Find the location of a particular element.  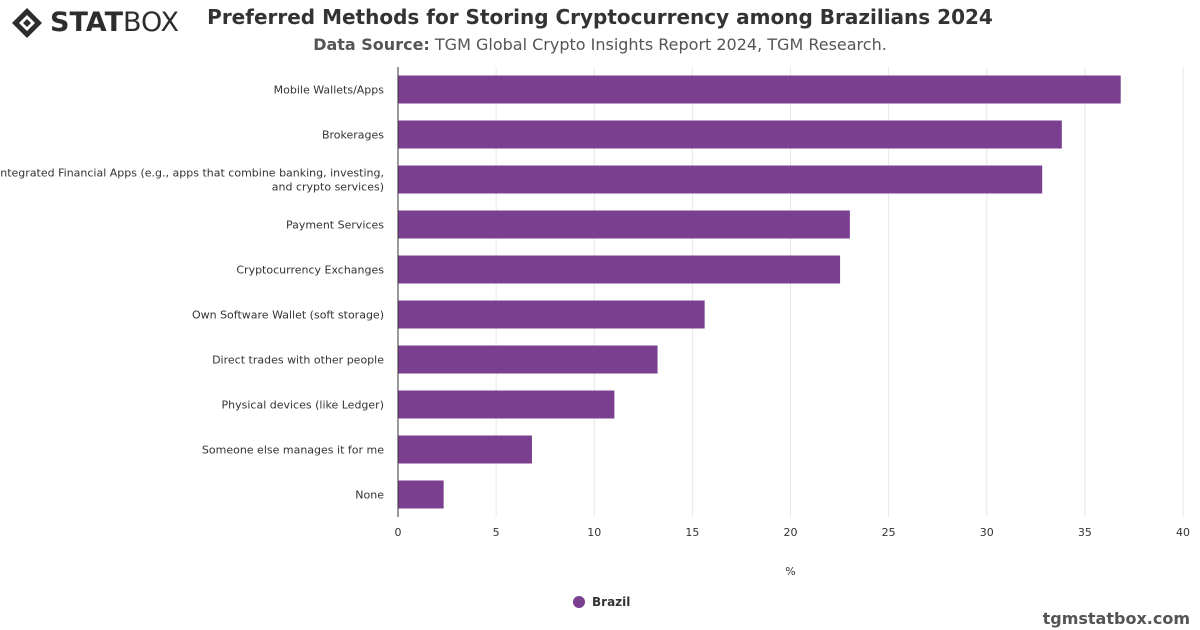

x-tick-label: 25 is located at coordinates (889, 532).